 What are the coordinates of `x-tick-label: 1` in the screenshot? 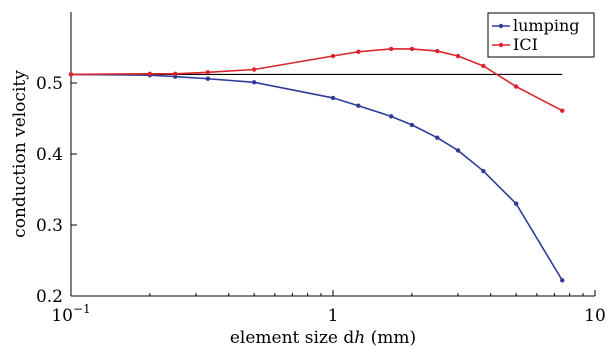 It's located at (333, 316).